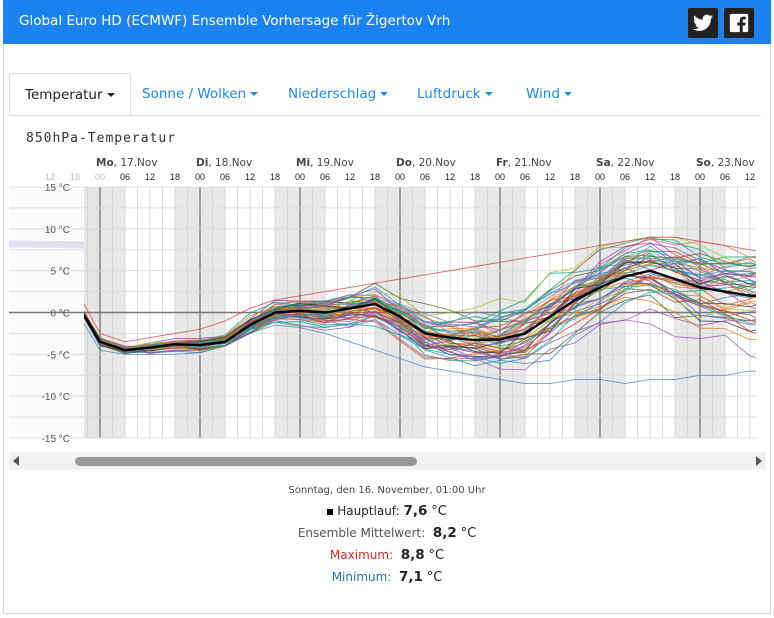 The image size is (774, 618). What do you see at coordinates (60, 314) in the screenshot?
I see `y-tick-label: 0 °C` at bounding box center [60, 314].